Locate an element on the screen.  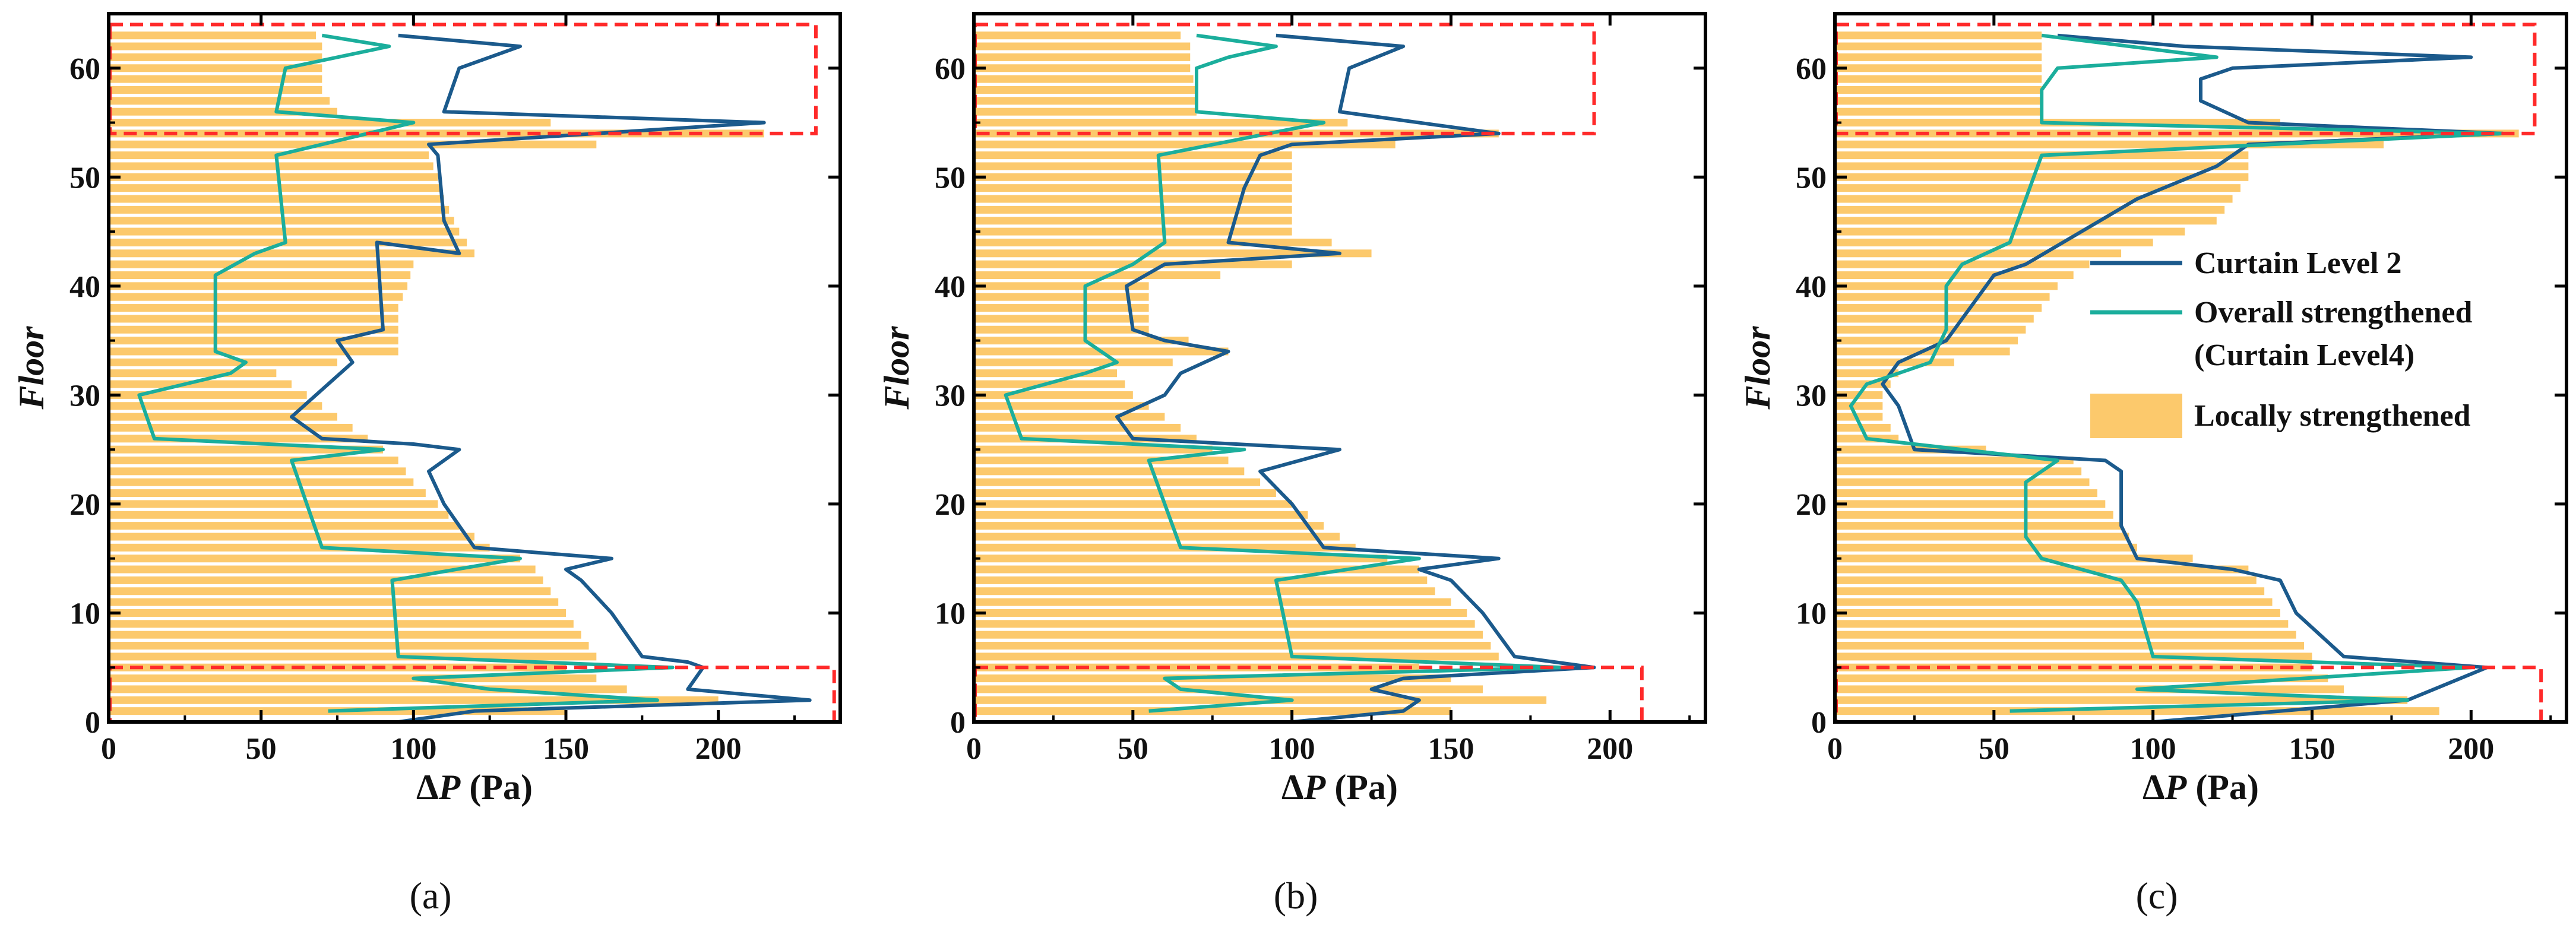
legend-local-label: Locally strengthened is located at coordinates (2332, 416).